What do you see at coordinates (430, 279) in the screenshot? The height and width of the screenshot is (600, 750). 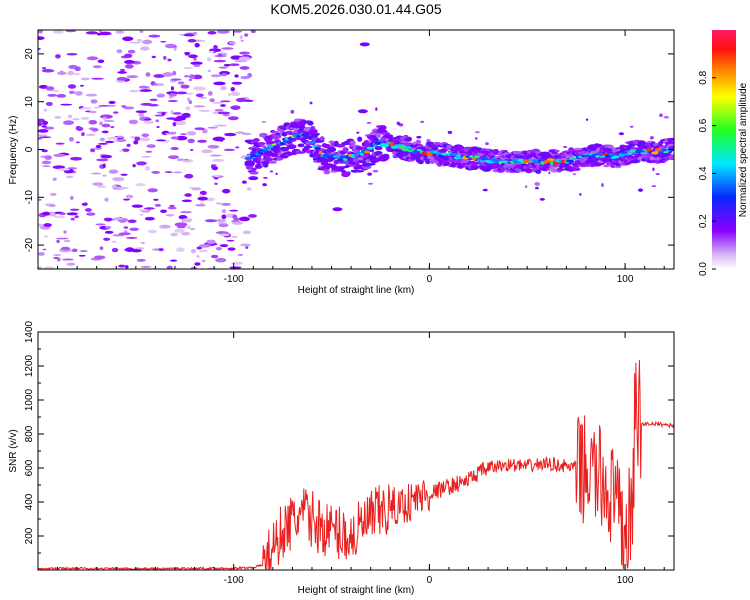 I see `spectrogram-x-tick-label: 0` at bounding box center [430, 279].